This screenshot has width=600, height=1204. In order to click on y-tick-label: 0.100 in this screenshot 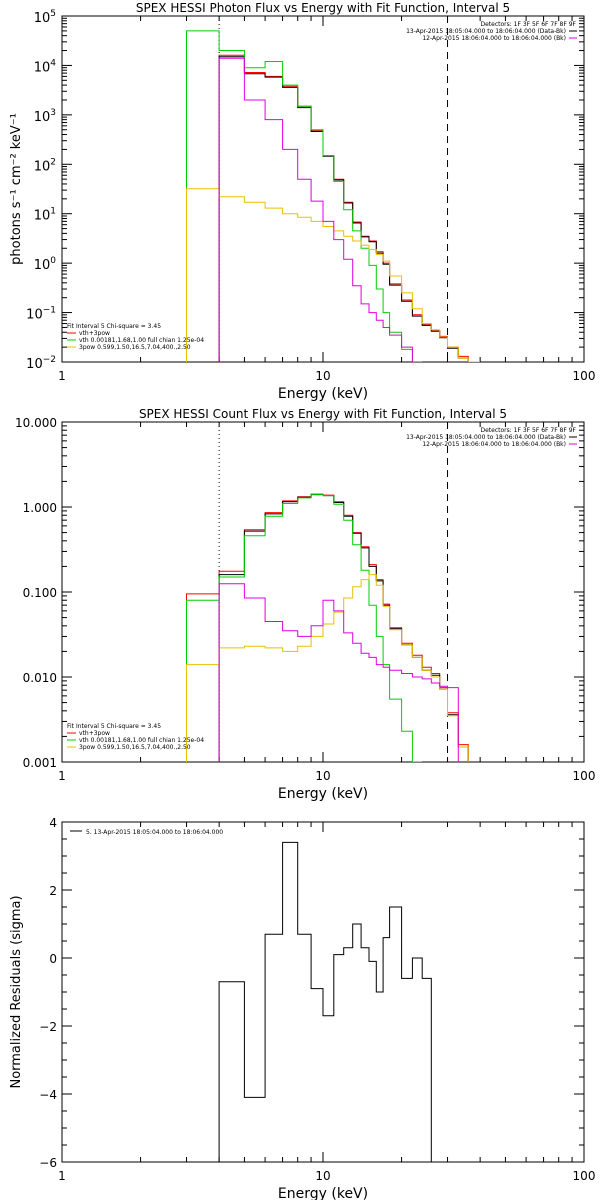, I will do `click(40, 593)`.